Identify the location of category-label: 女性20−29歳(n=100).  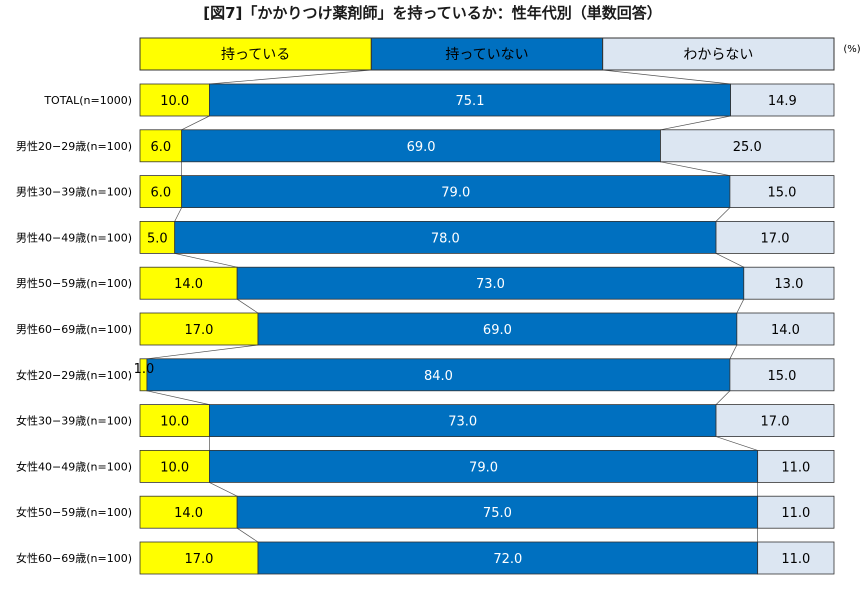
(74, 375).